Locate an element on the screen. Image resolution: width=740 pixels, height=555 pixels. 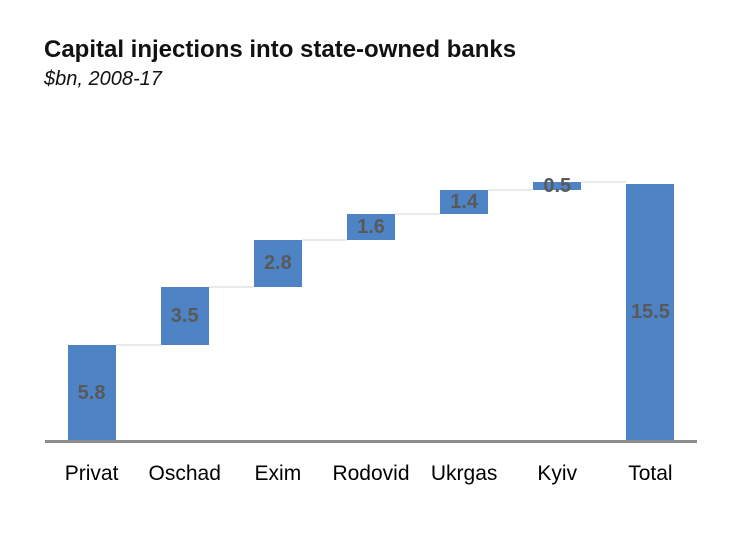
bar-kyiv is located at coordinates (557, 186).